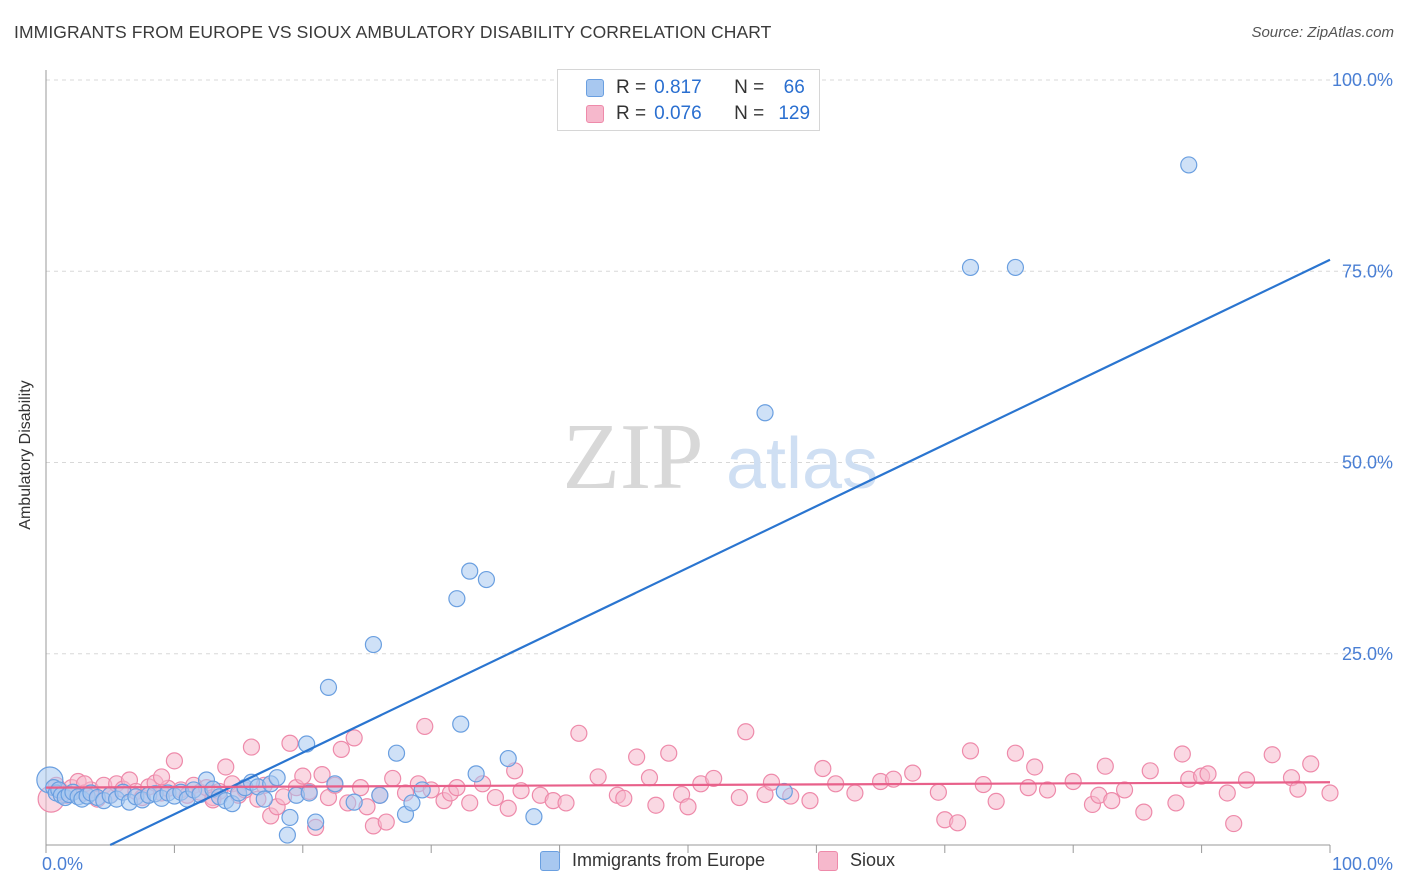 The width and height of the screenshot is (1406, 892). What do you see at coordinates (669, 860) in the screenshot?
I see `bottom-legend-label-europe: Immigrants from Europe` at bounding box center [669, 860].